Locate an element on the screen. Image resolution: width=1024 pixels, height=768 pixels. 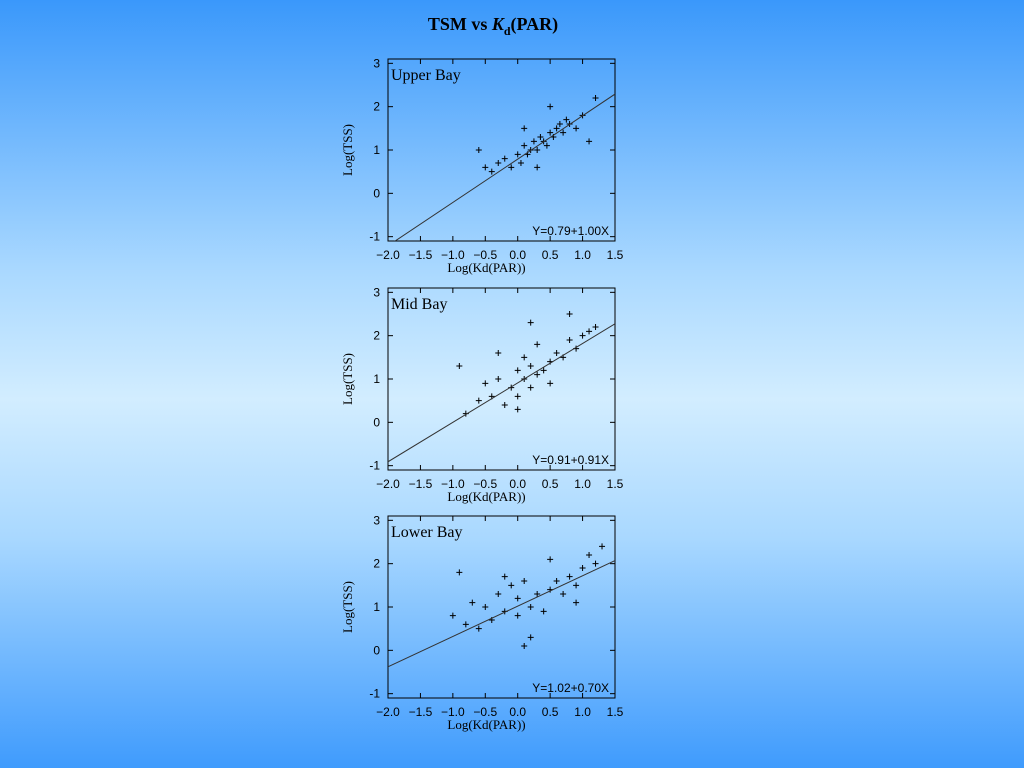
fit-equation: Y=1.02+0.70X is located at coordinates (570, 688).